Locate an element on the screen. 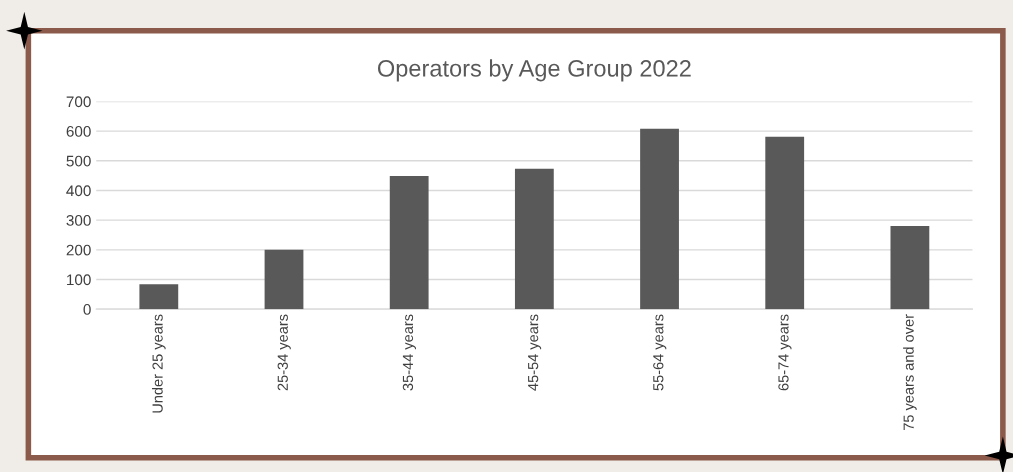 The width and height of the screenshot is (1013, 472). x-tick-label: 65-74 years is located at coordinates (785, 352).